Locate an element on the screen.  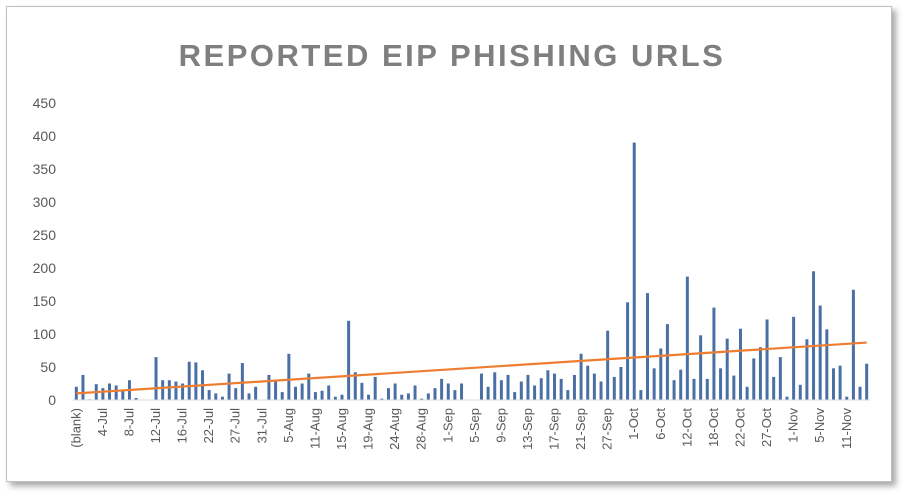
y-tick-label: 0 is located at coordinates (52, 400).